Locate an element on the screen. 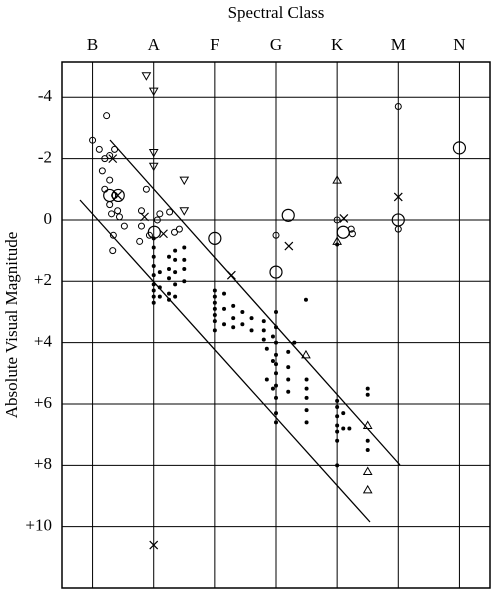 The width and height of the screenshot is (500, 596). y-tick-label: +8 is located at coordinates (43, 463).